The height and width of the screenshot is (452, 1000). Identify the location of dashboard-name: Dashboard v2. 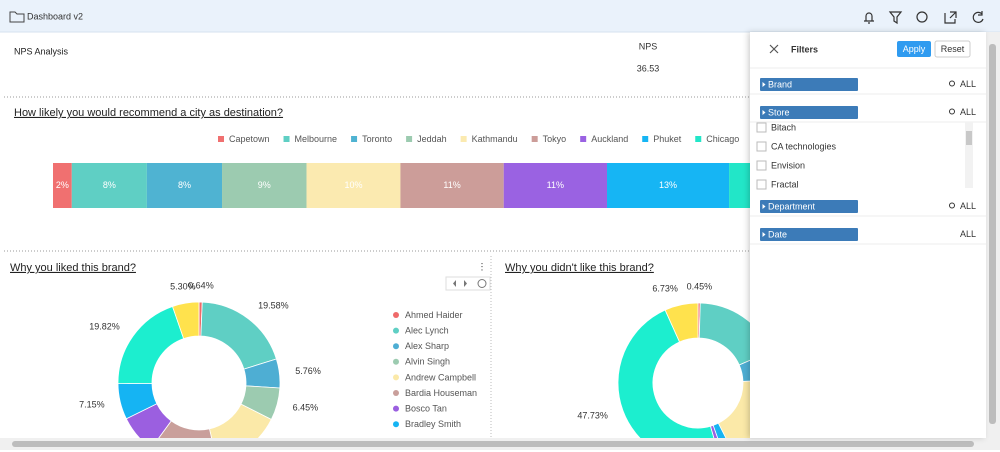
(55, 16).